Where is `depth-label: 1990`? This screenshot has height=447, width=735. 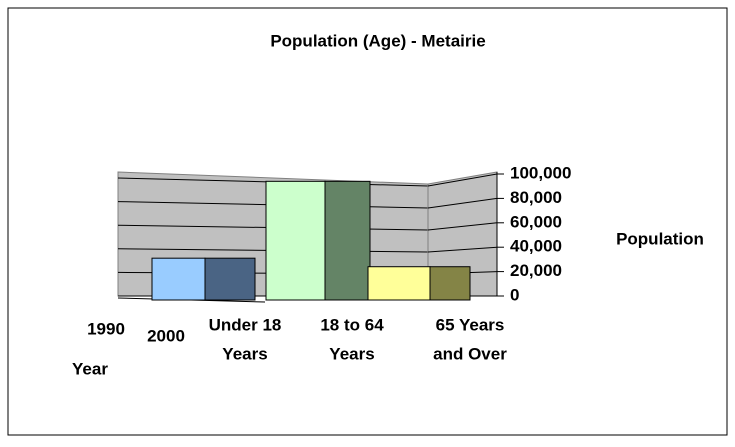 depth-label: 1990 is located at coordinates (106, 328).